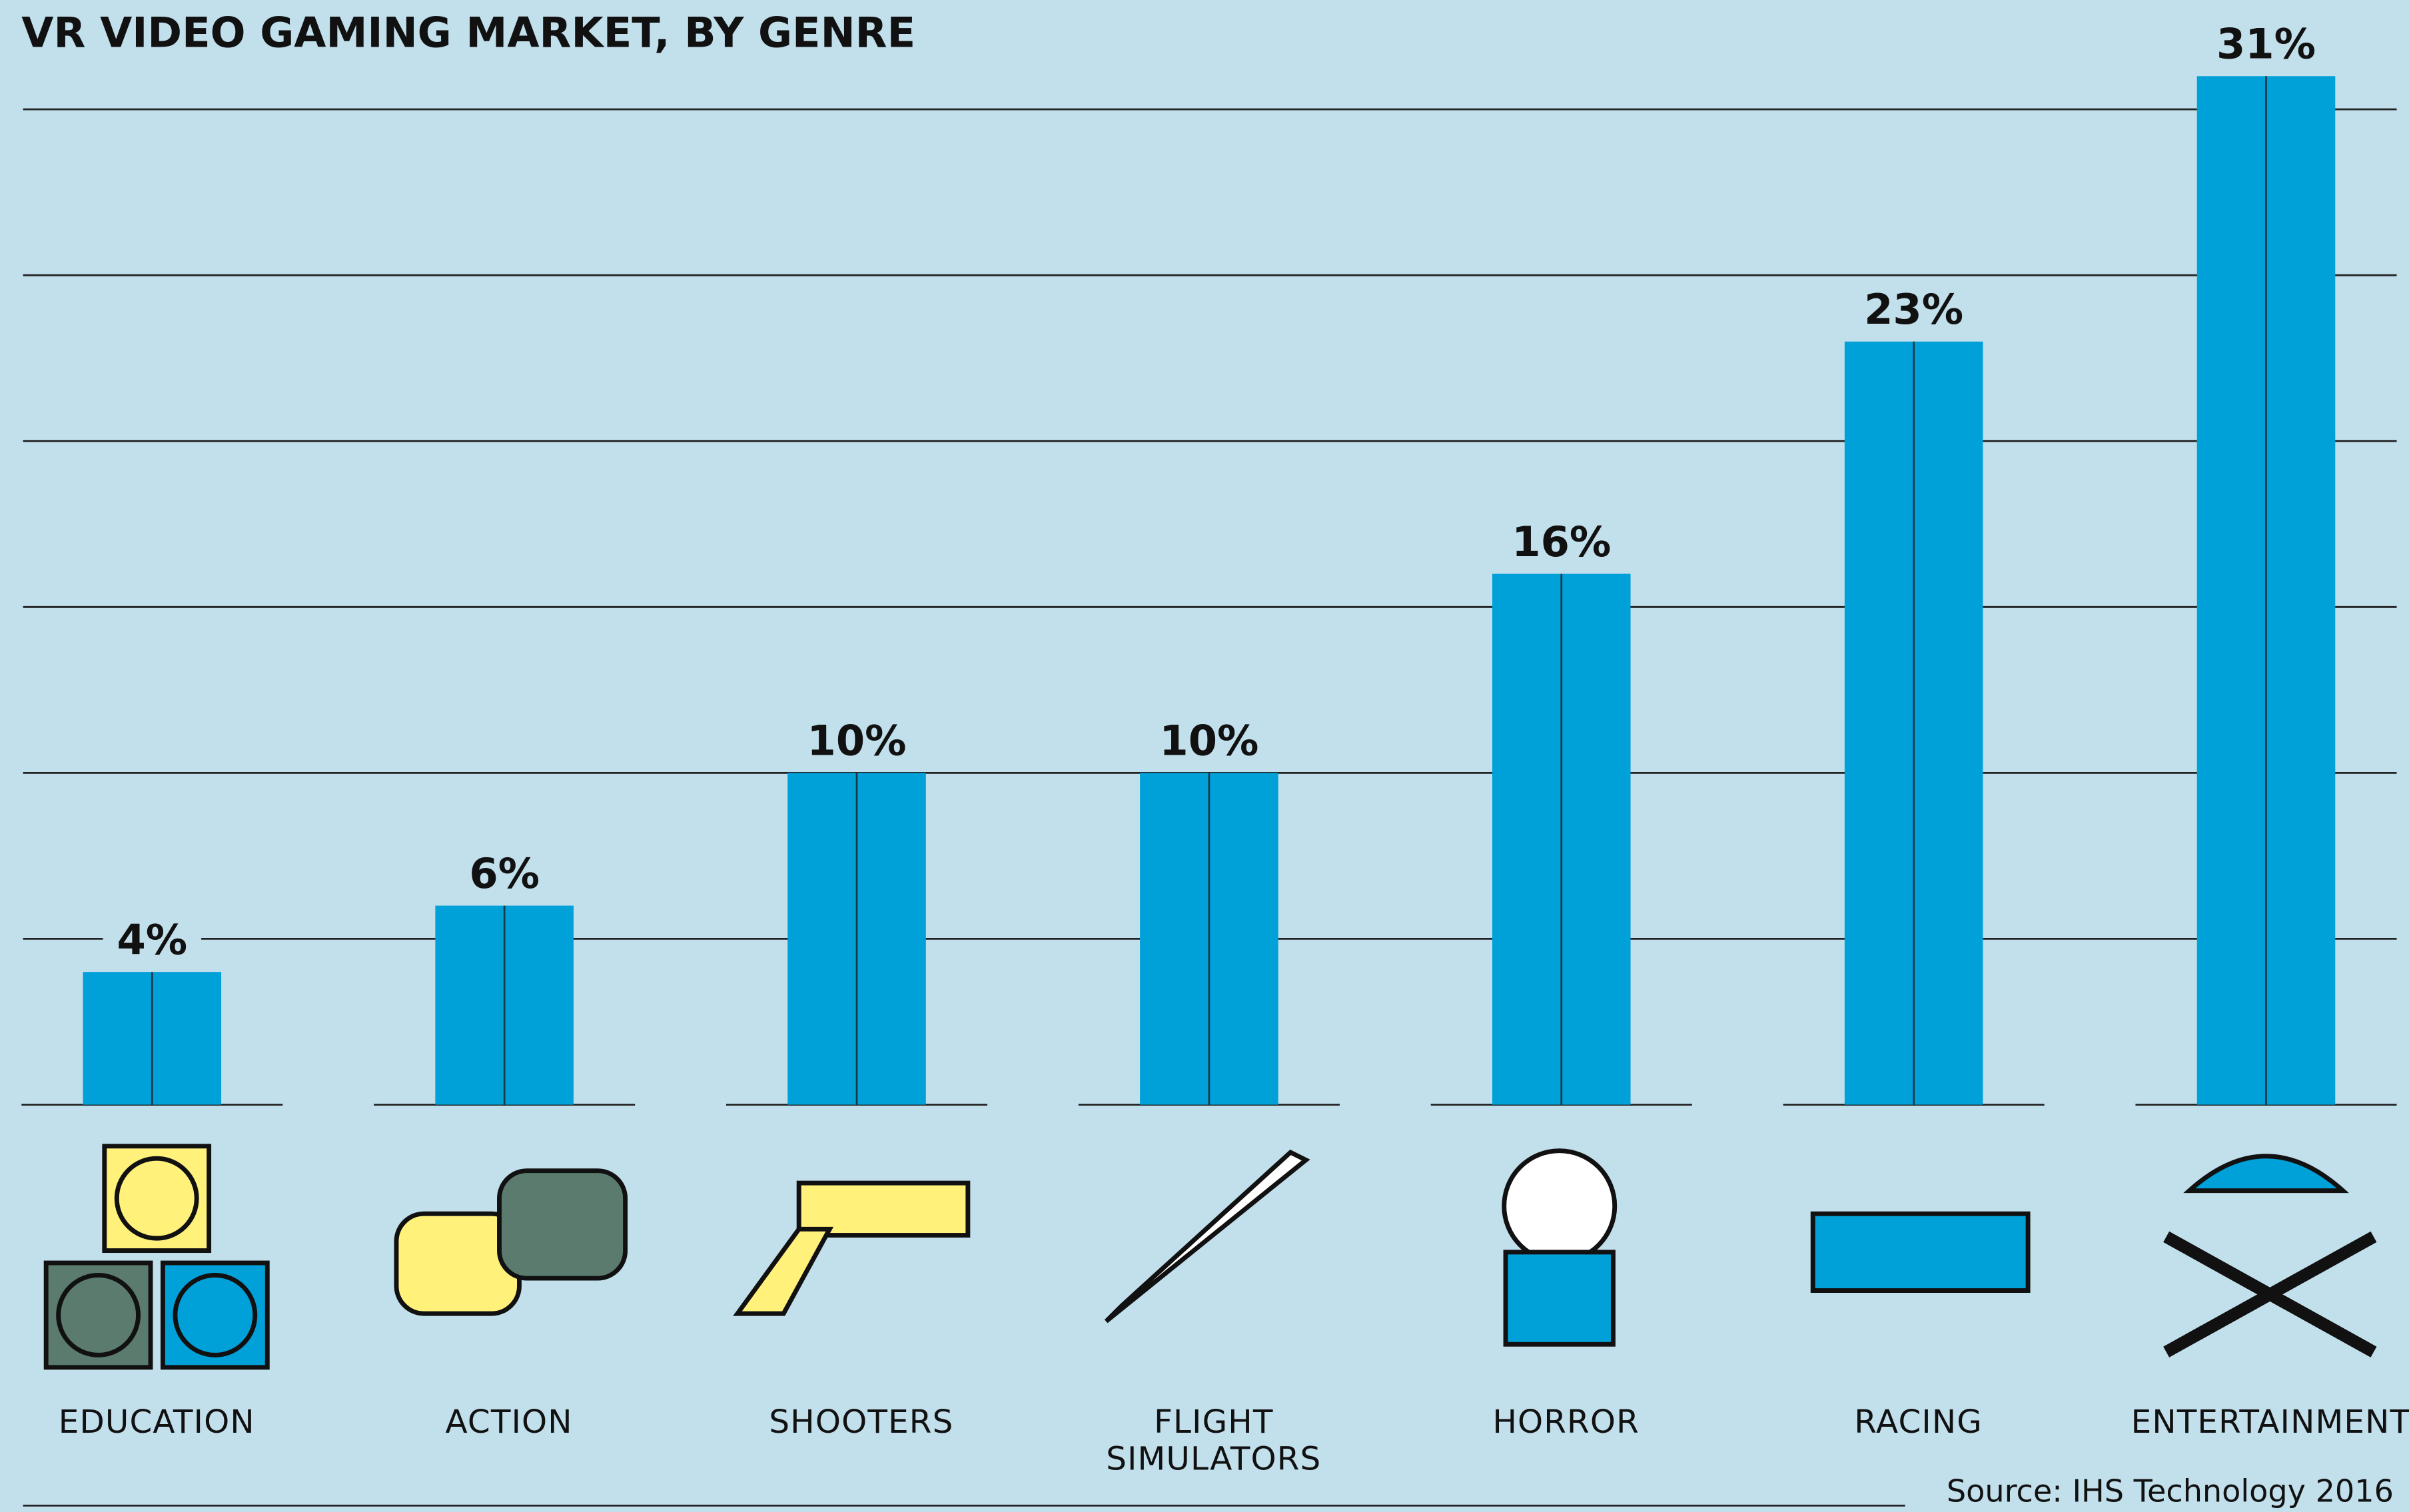 The image size is (2409, 1512). I want to click on value-label: 23%, so click(1914, 310).